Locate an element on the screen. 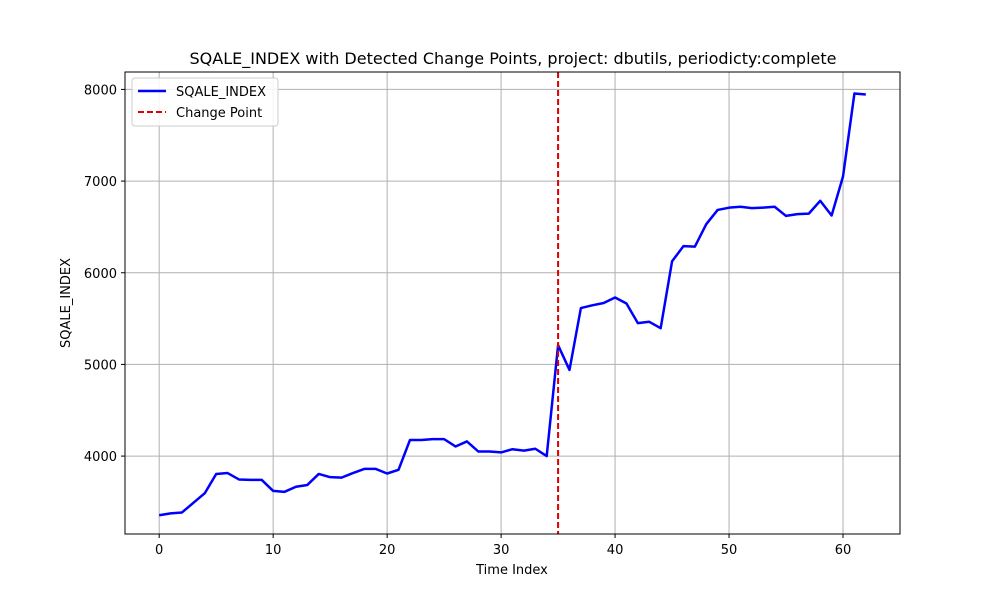 The height and width of the screenshot is (600, 1000). legend-label-sqale-index: SQALE_INDEX is located at coordinates (221, 92).